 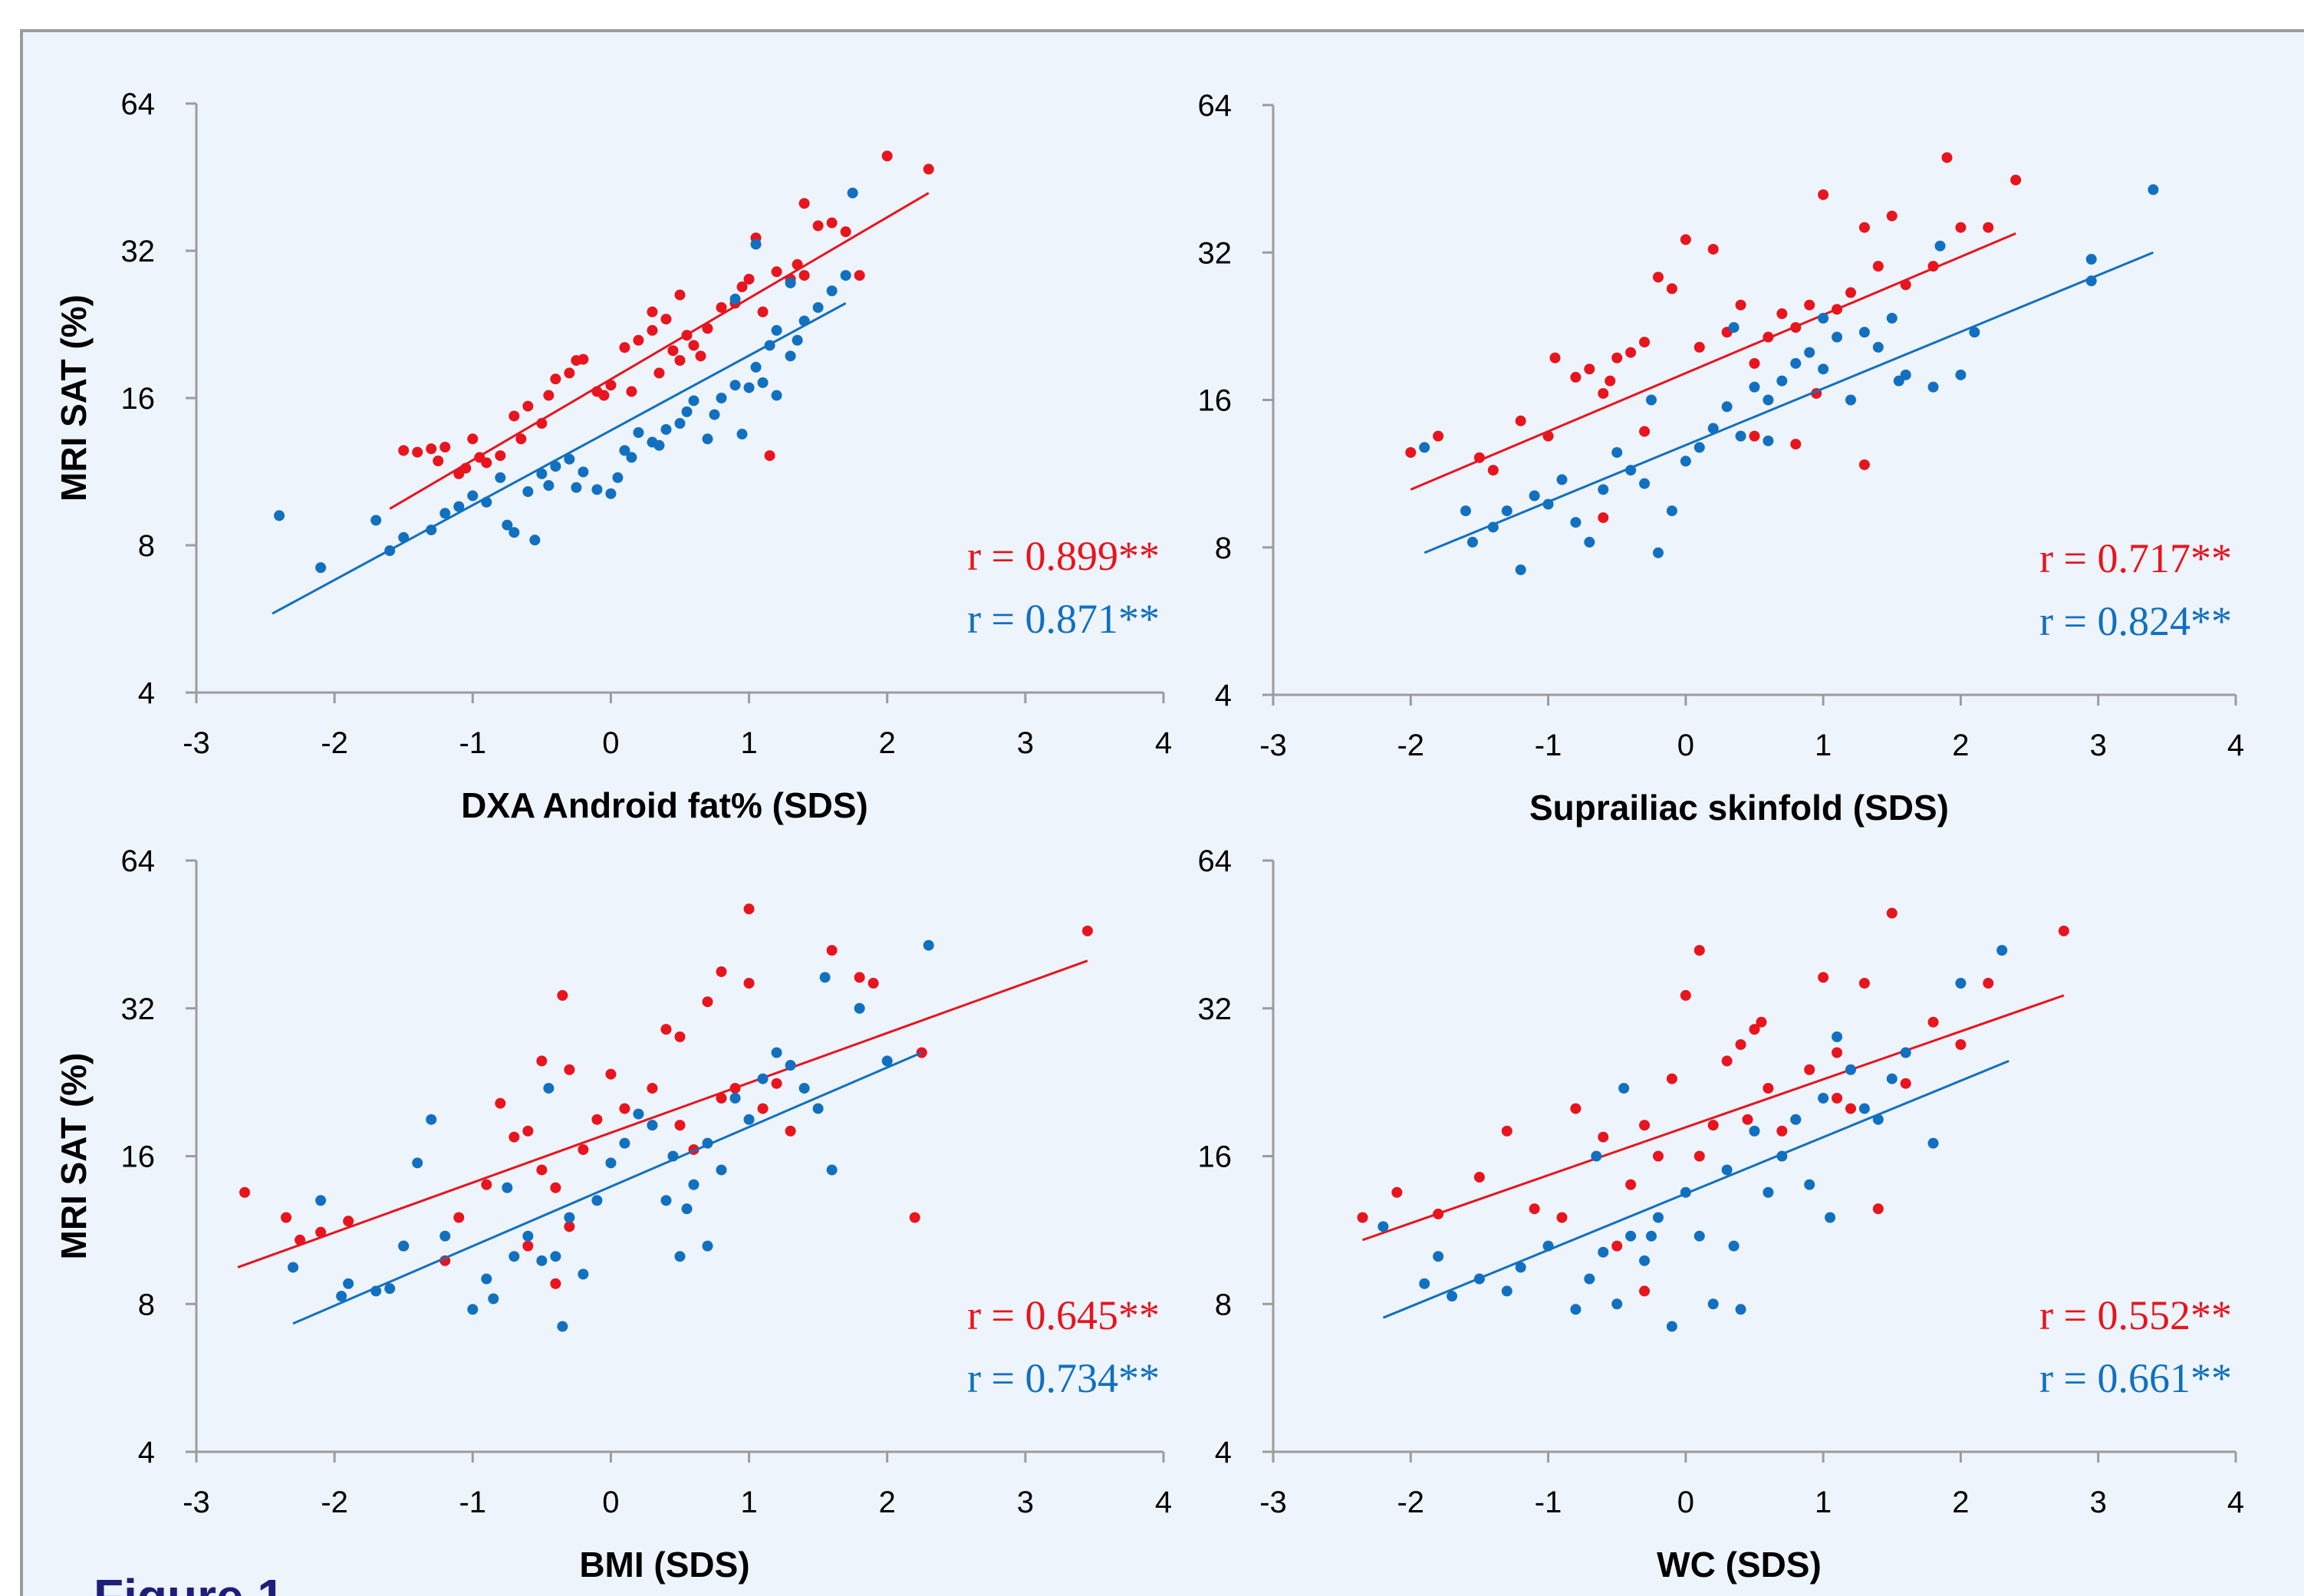 I want to click on chart2-y-tick-label: 8, so click(x=1223, y=548).